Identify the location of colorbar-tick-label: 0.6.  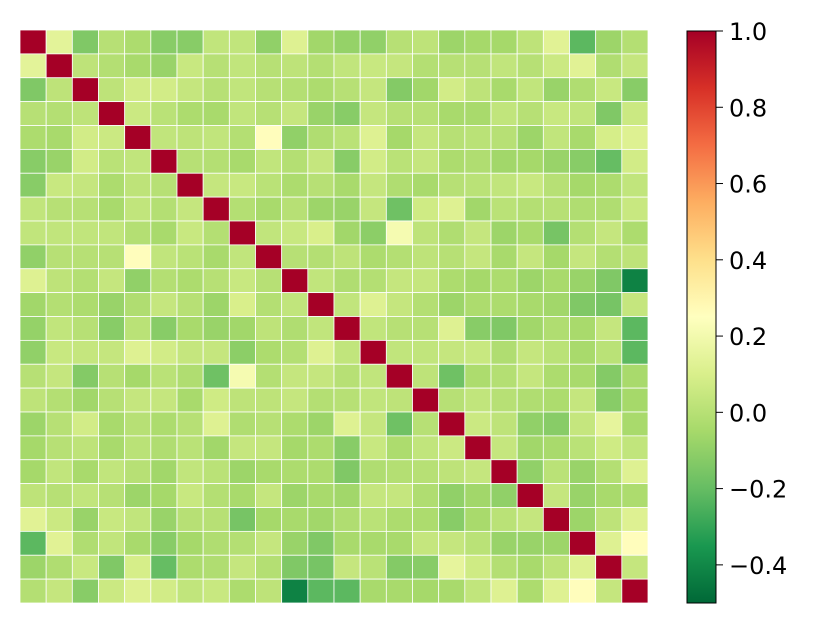
(748, 185).